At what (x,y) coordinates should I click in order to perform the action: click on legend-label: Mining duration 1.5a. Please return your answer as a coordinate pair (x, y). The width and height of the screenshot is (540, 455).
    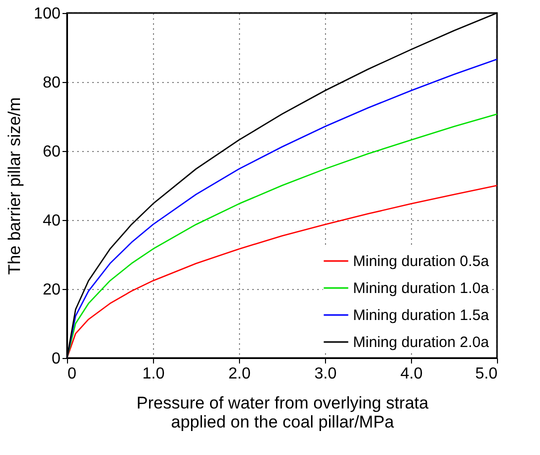
    Looking at the image, I should click on (421, 315).